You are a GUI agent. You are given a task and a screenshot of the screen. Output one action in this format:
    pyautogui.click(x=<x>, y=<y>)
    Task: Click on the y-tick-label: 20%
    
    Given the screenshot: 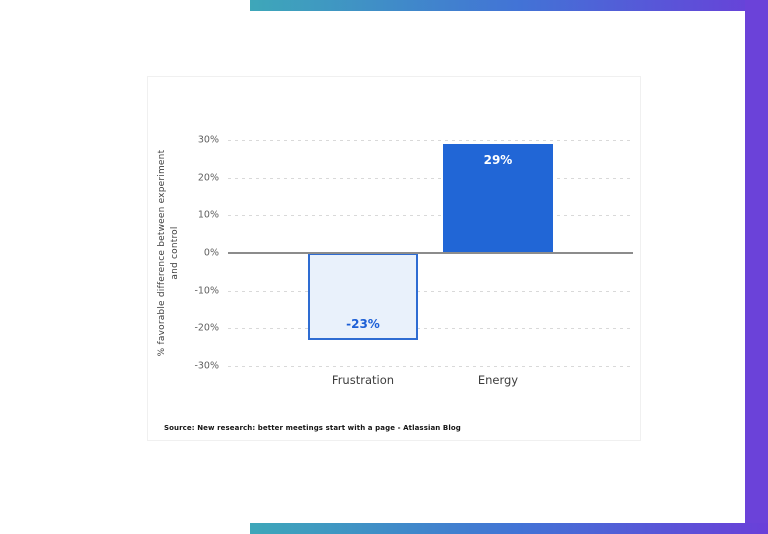 What is the action you would take?
    pyautogui.click(x=208, y=178)
    